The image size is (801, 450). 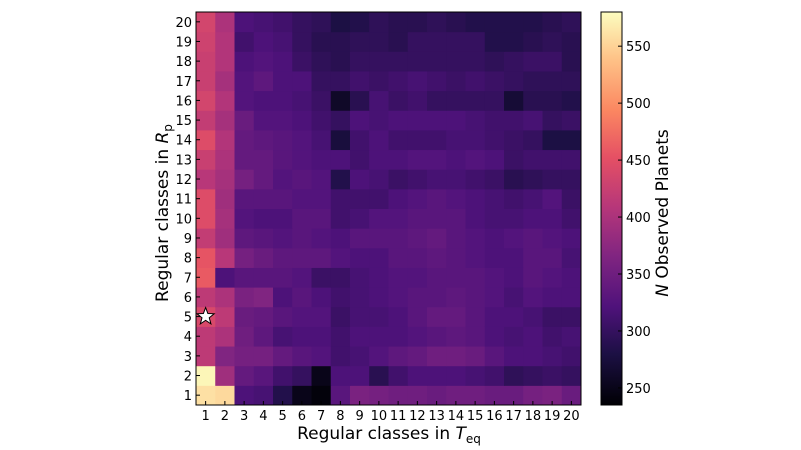 What do you see at coordinates (164, 213) in the screenshot?
I see `y-axis-label: Regular classes in Rp` at bounding box center [164, 213].